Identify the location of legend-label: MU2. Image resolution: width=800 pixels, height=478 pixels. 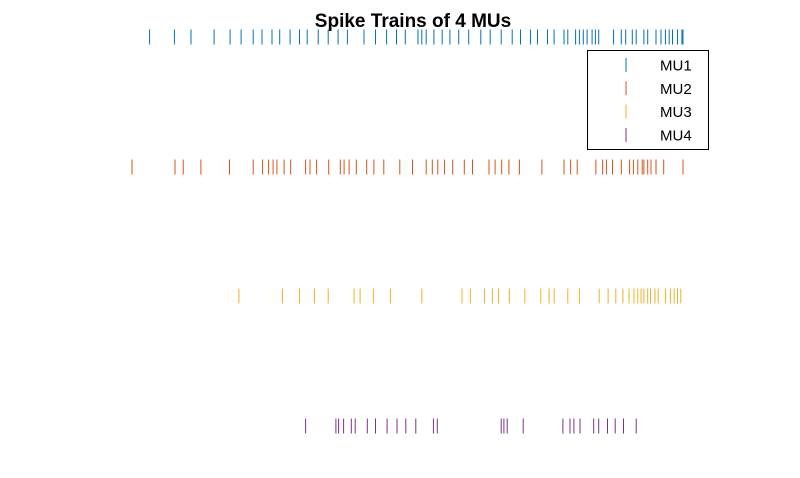
(676, 89).